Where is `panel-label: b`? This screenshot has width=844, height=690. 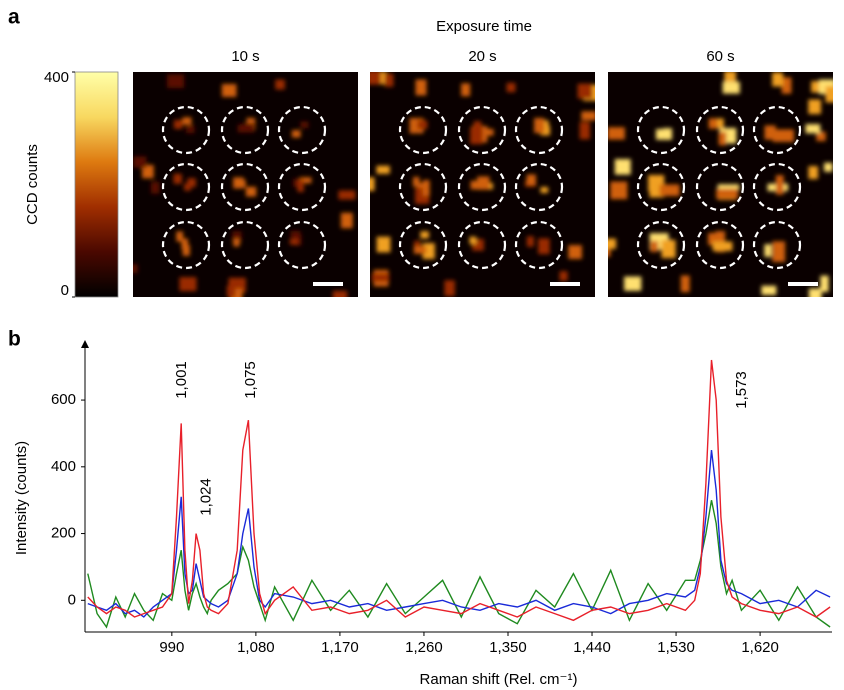
panel-label: b is located at coordinates (14, 339).